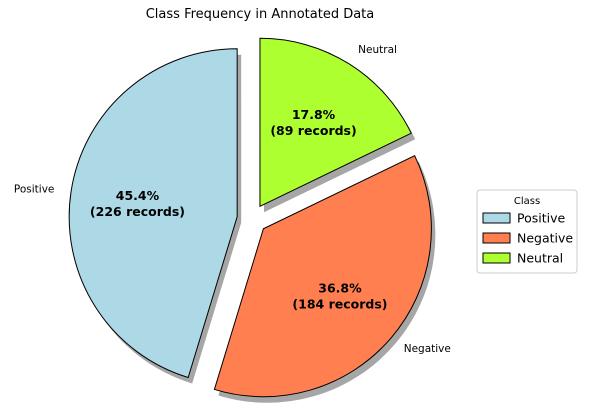 The height and width of the screenshot is (417, 597). I want to click on legend-swatch-neutral, so click(496, 258).